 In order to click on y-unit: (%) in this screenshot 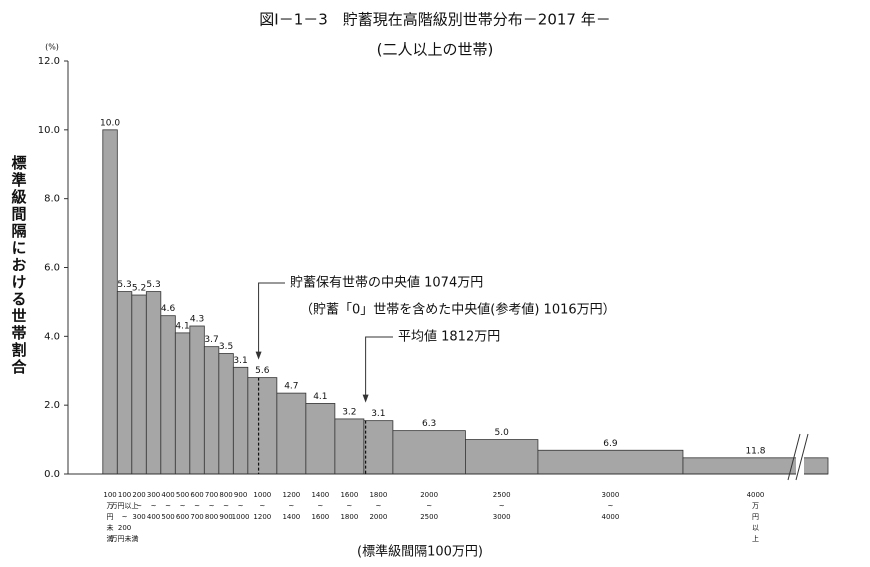, I will do `click(52, 47)`.